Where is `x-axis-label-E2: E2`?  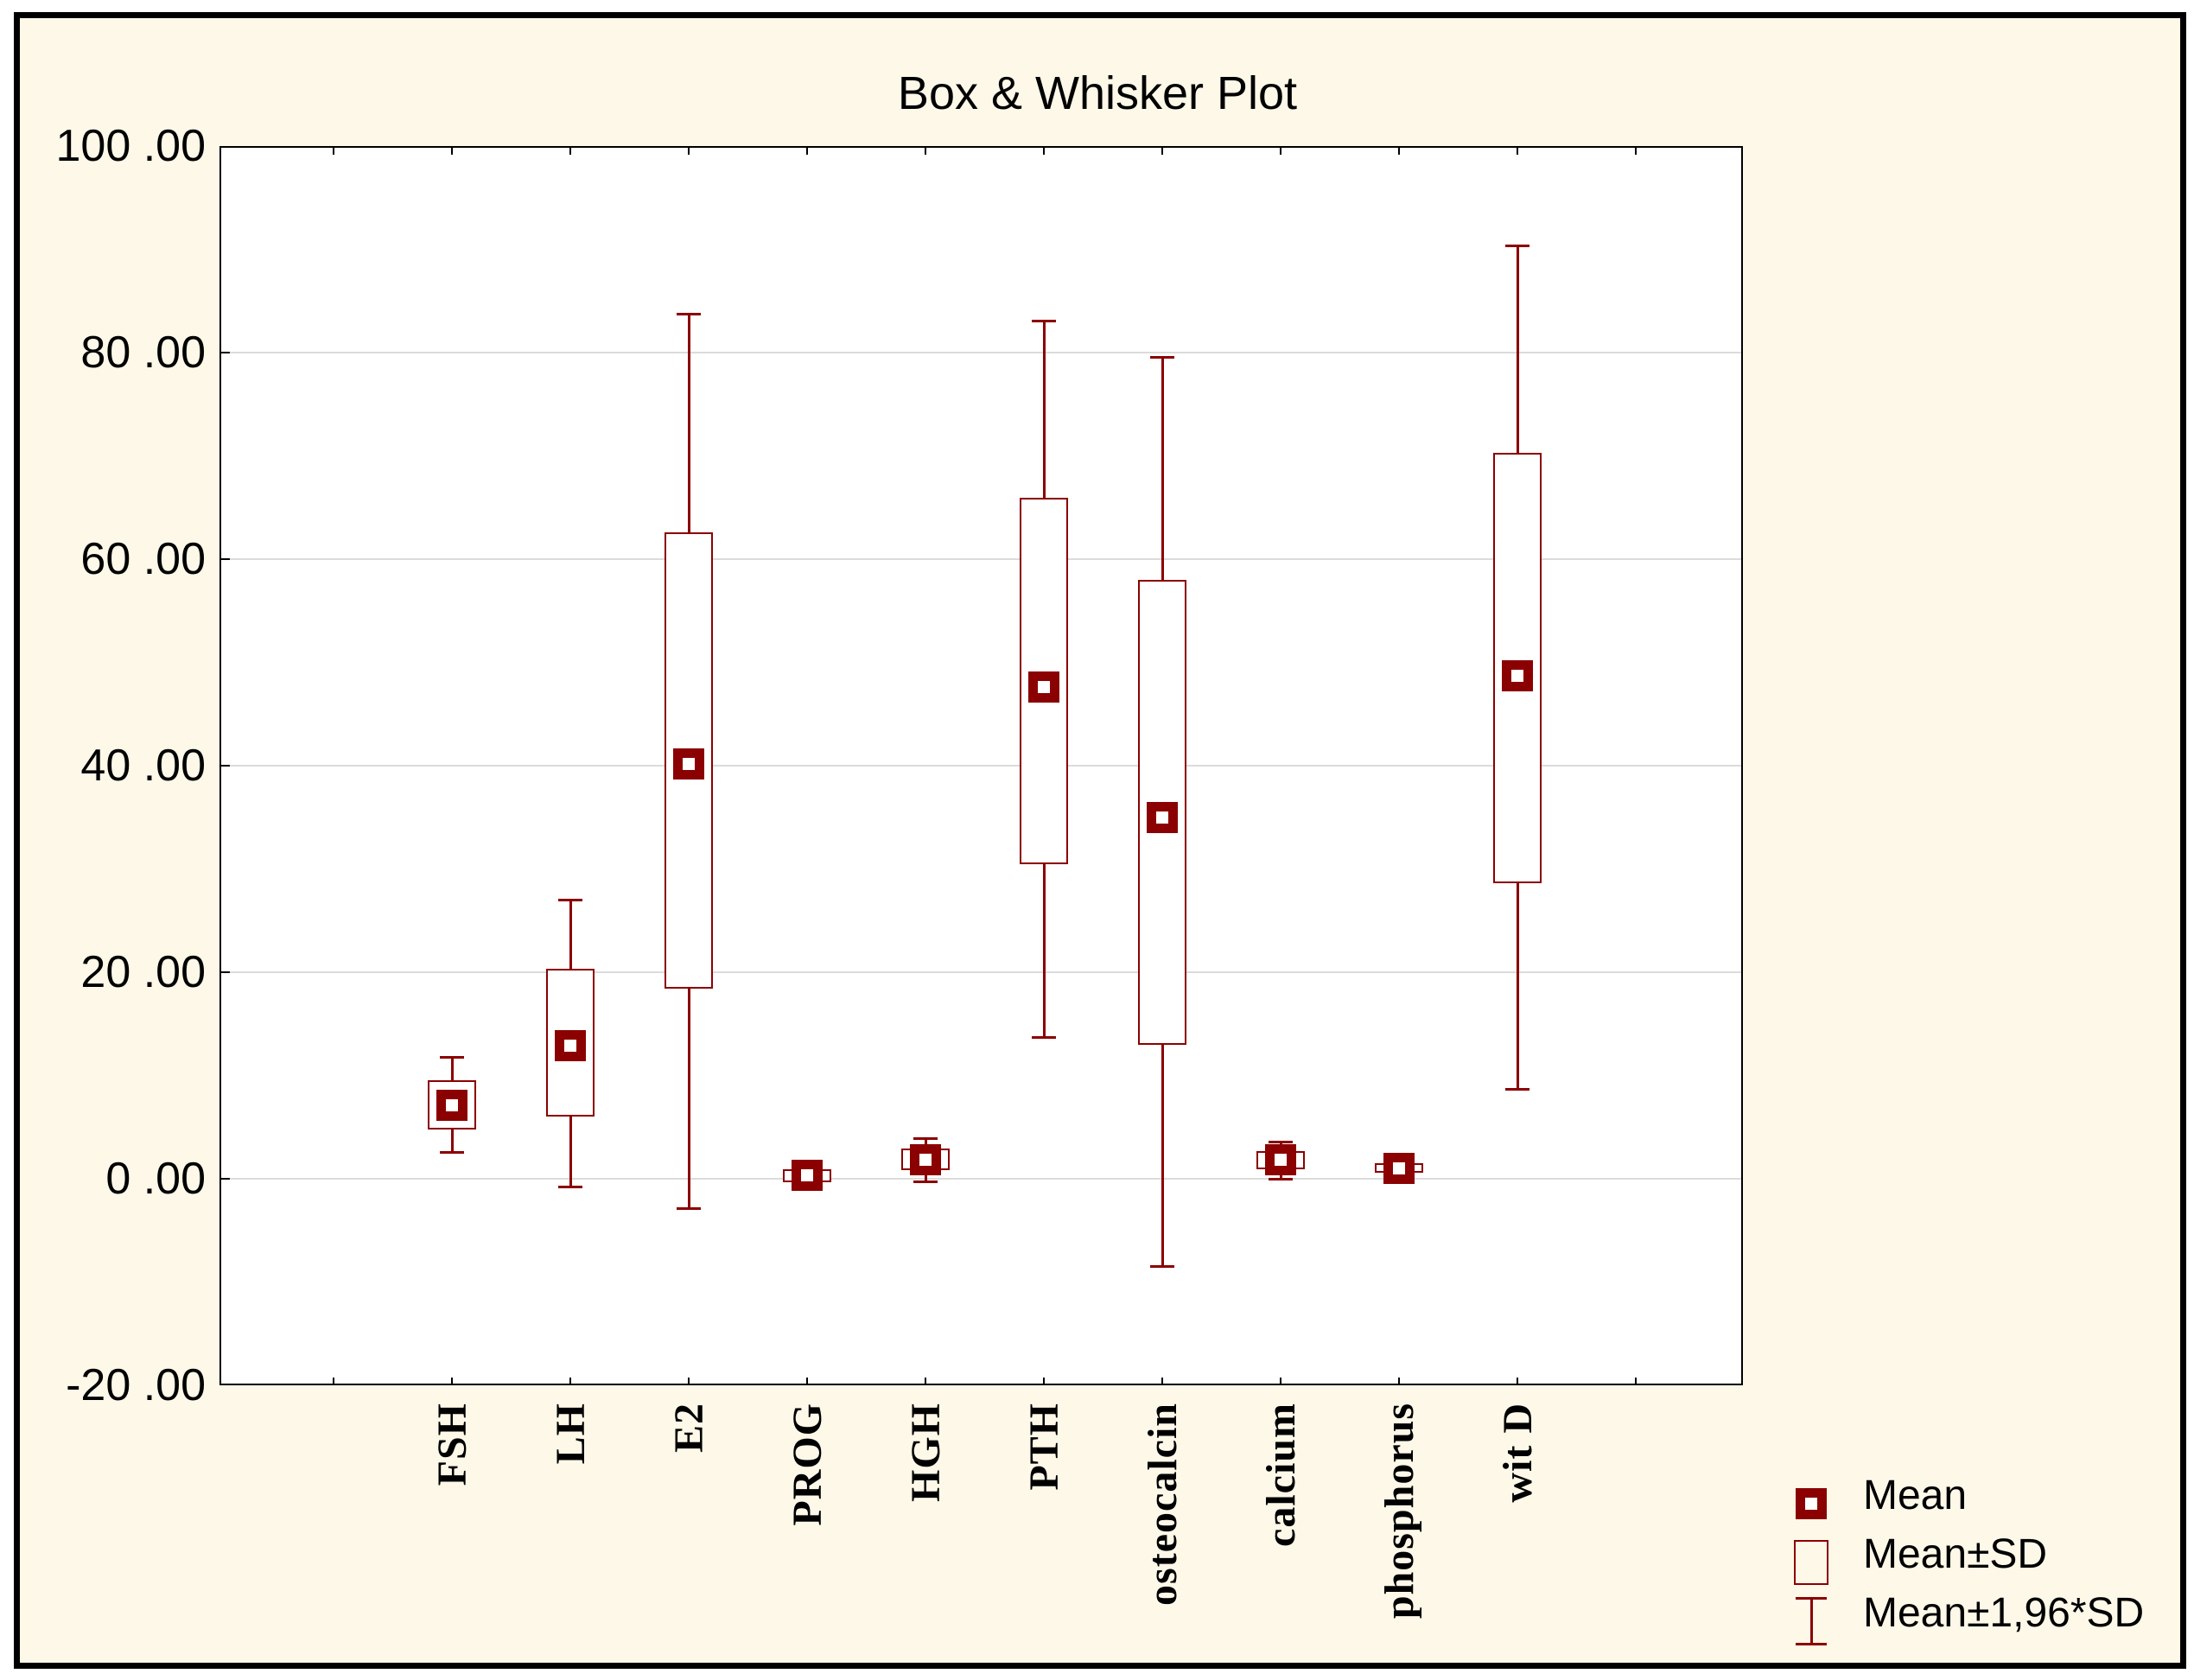
x-axis-label-E2: E2 is located at coordinates (689, 1428).